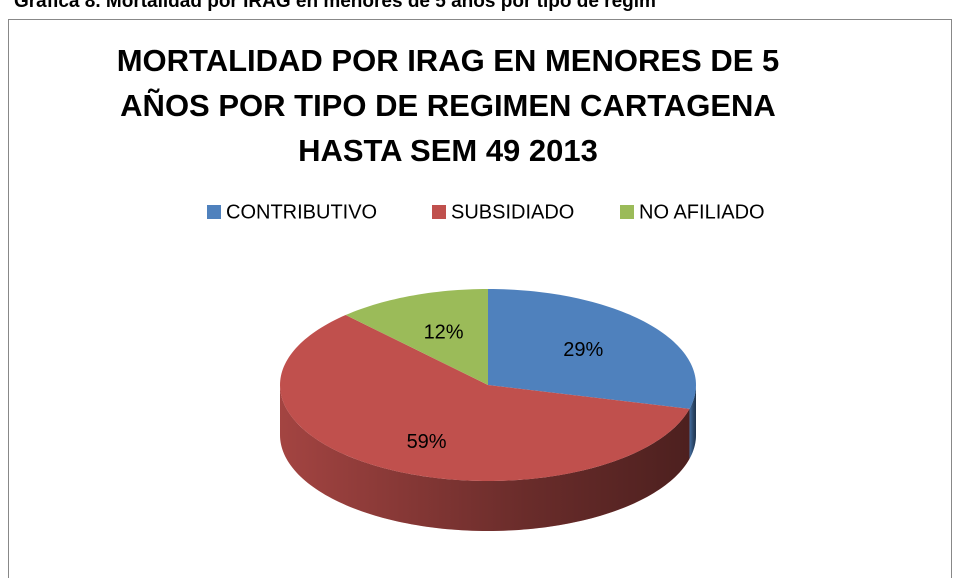 The image size is (958, 578). I want to click on legend-label: NO AFILIADO, so click(702, 212).